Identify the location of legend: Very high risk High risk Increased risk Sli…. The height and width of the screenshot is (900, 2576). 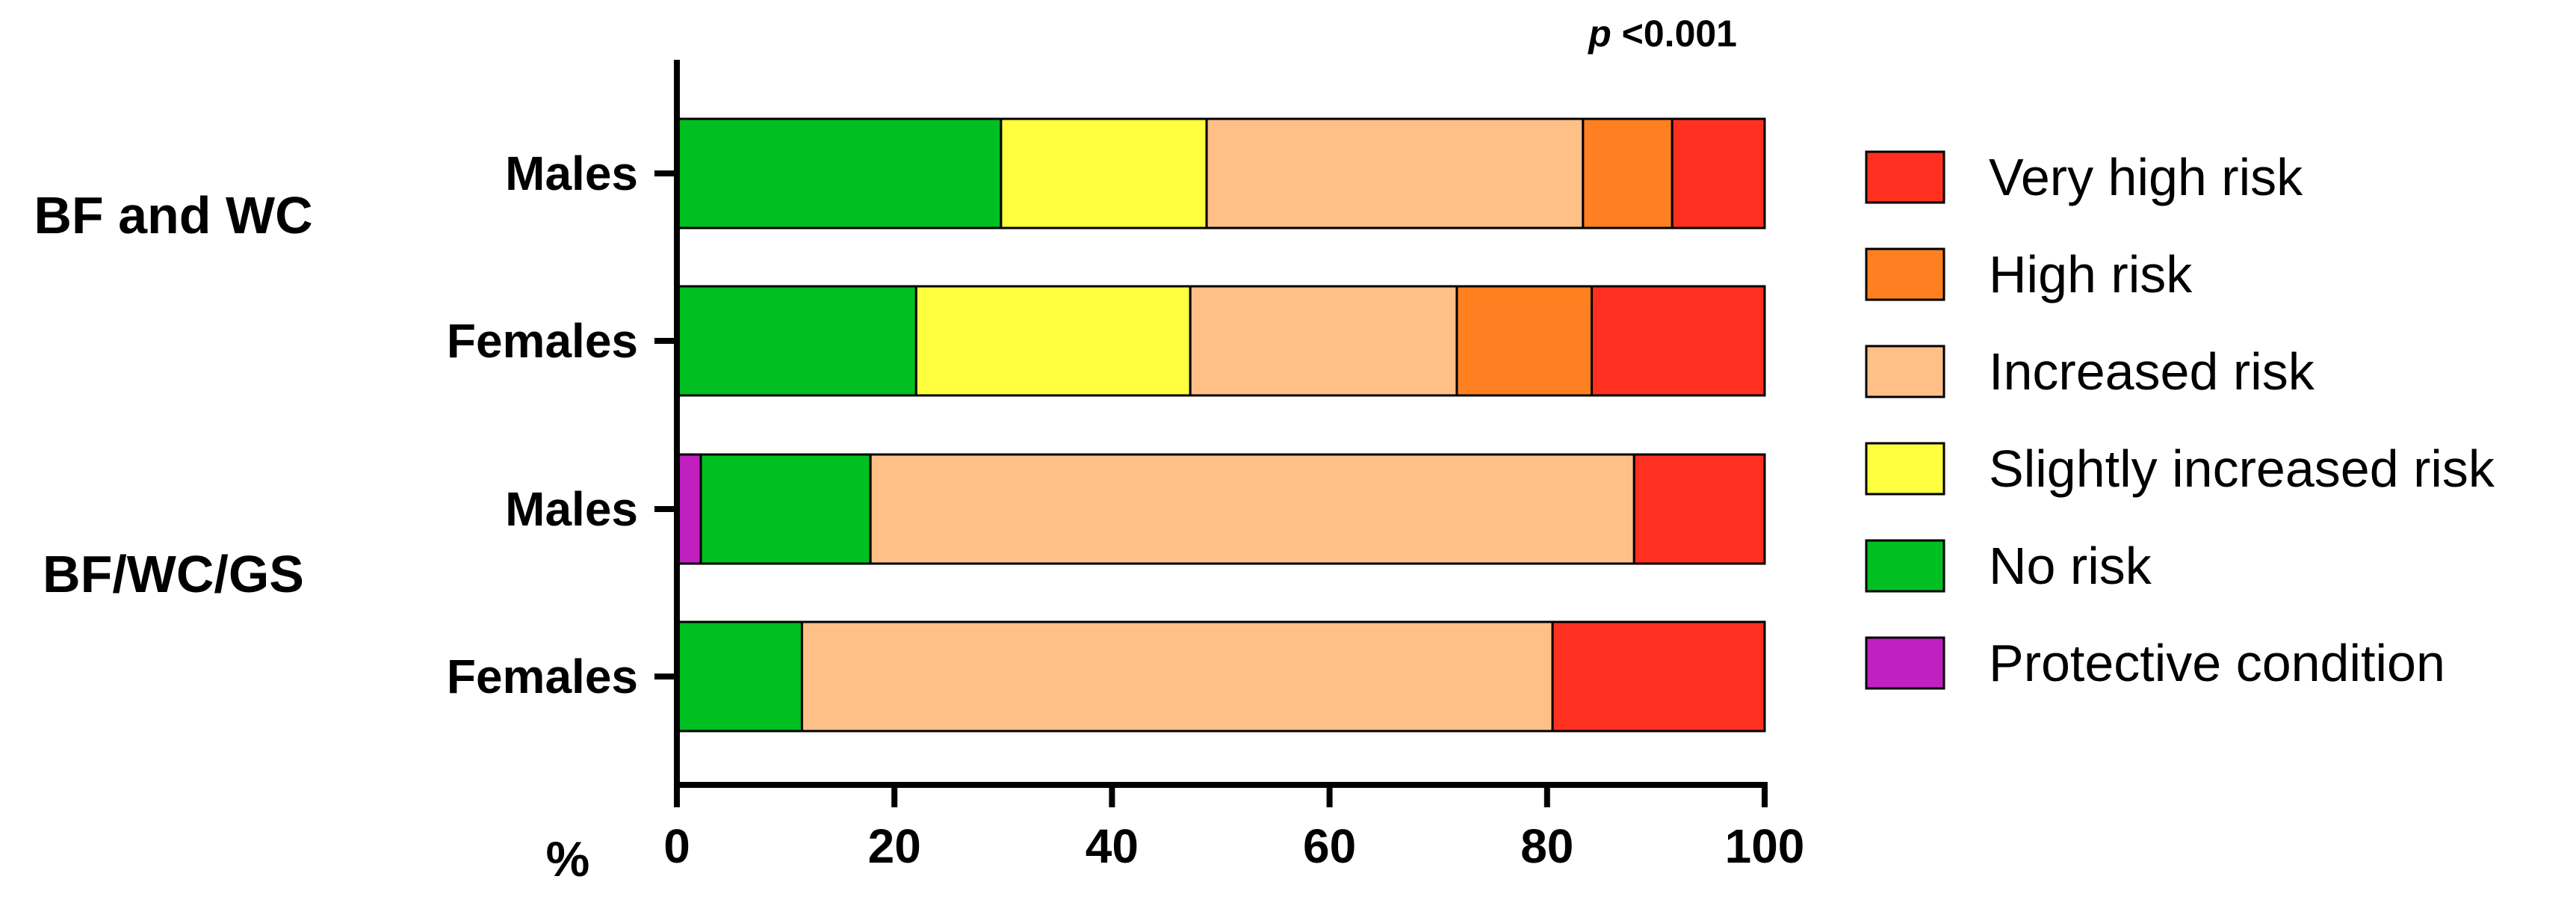
(2180, 420).